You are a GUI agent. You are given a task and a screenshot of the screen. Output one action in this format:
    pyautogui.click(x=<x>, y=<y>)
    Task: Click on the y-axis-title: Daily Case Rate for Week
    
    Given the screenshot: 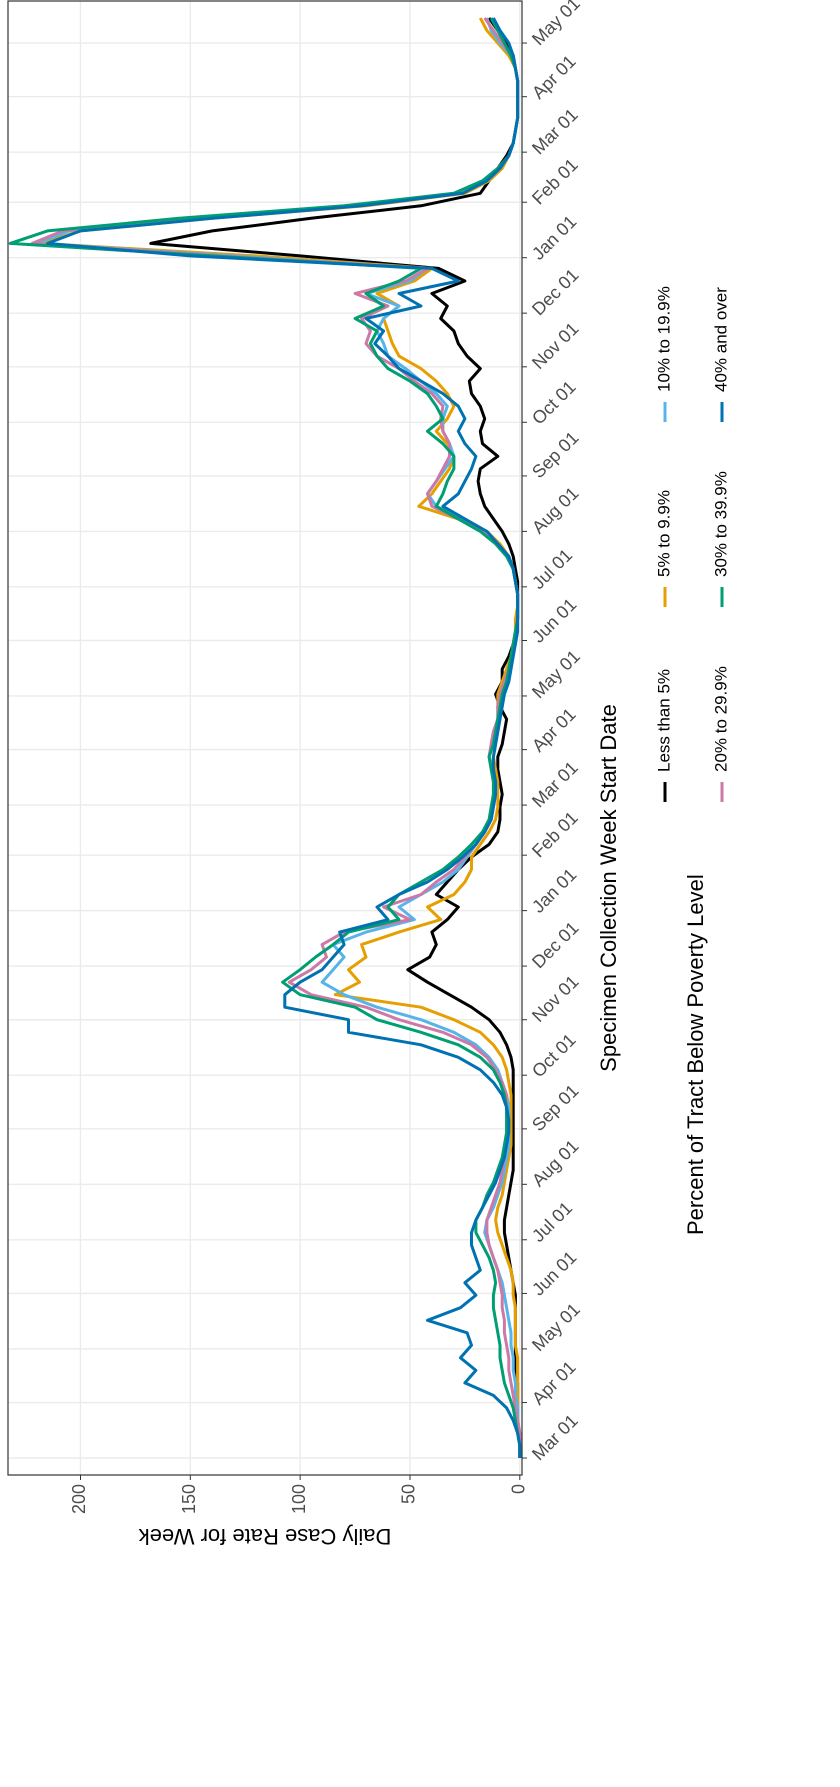 What is the action you would take?
    pyautogui.click(x=265, y=1536)
    